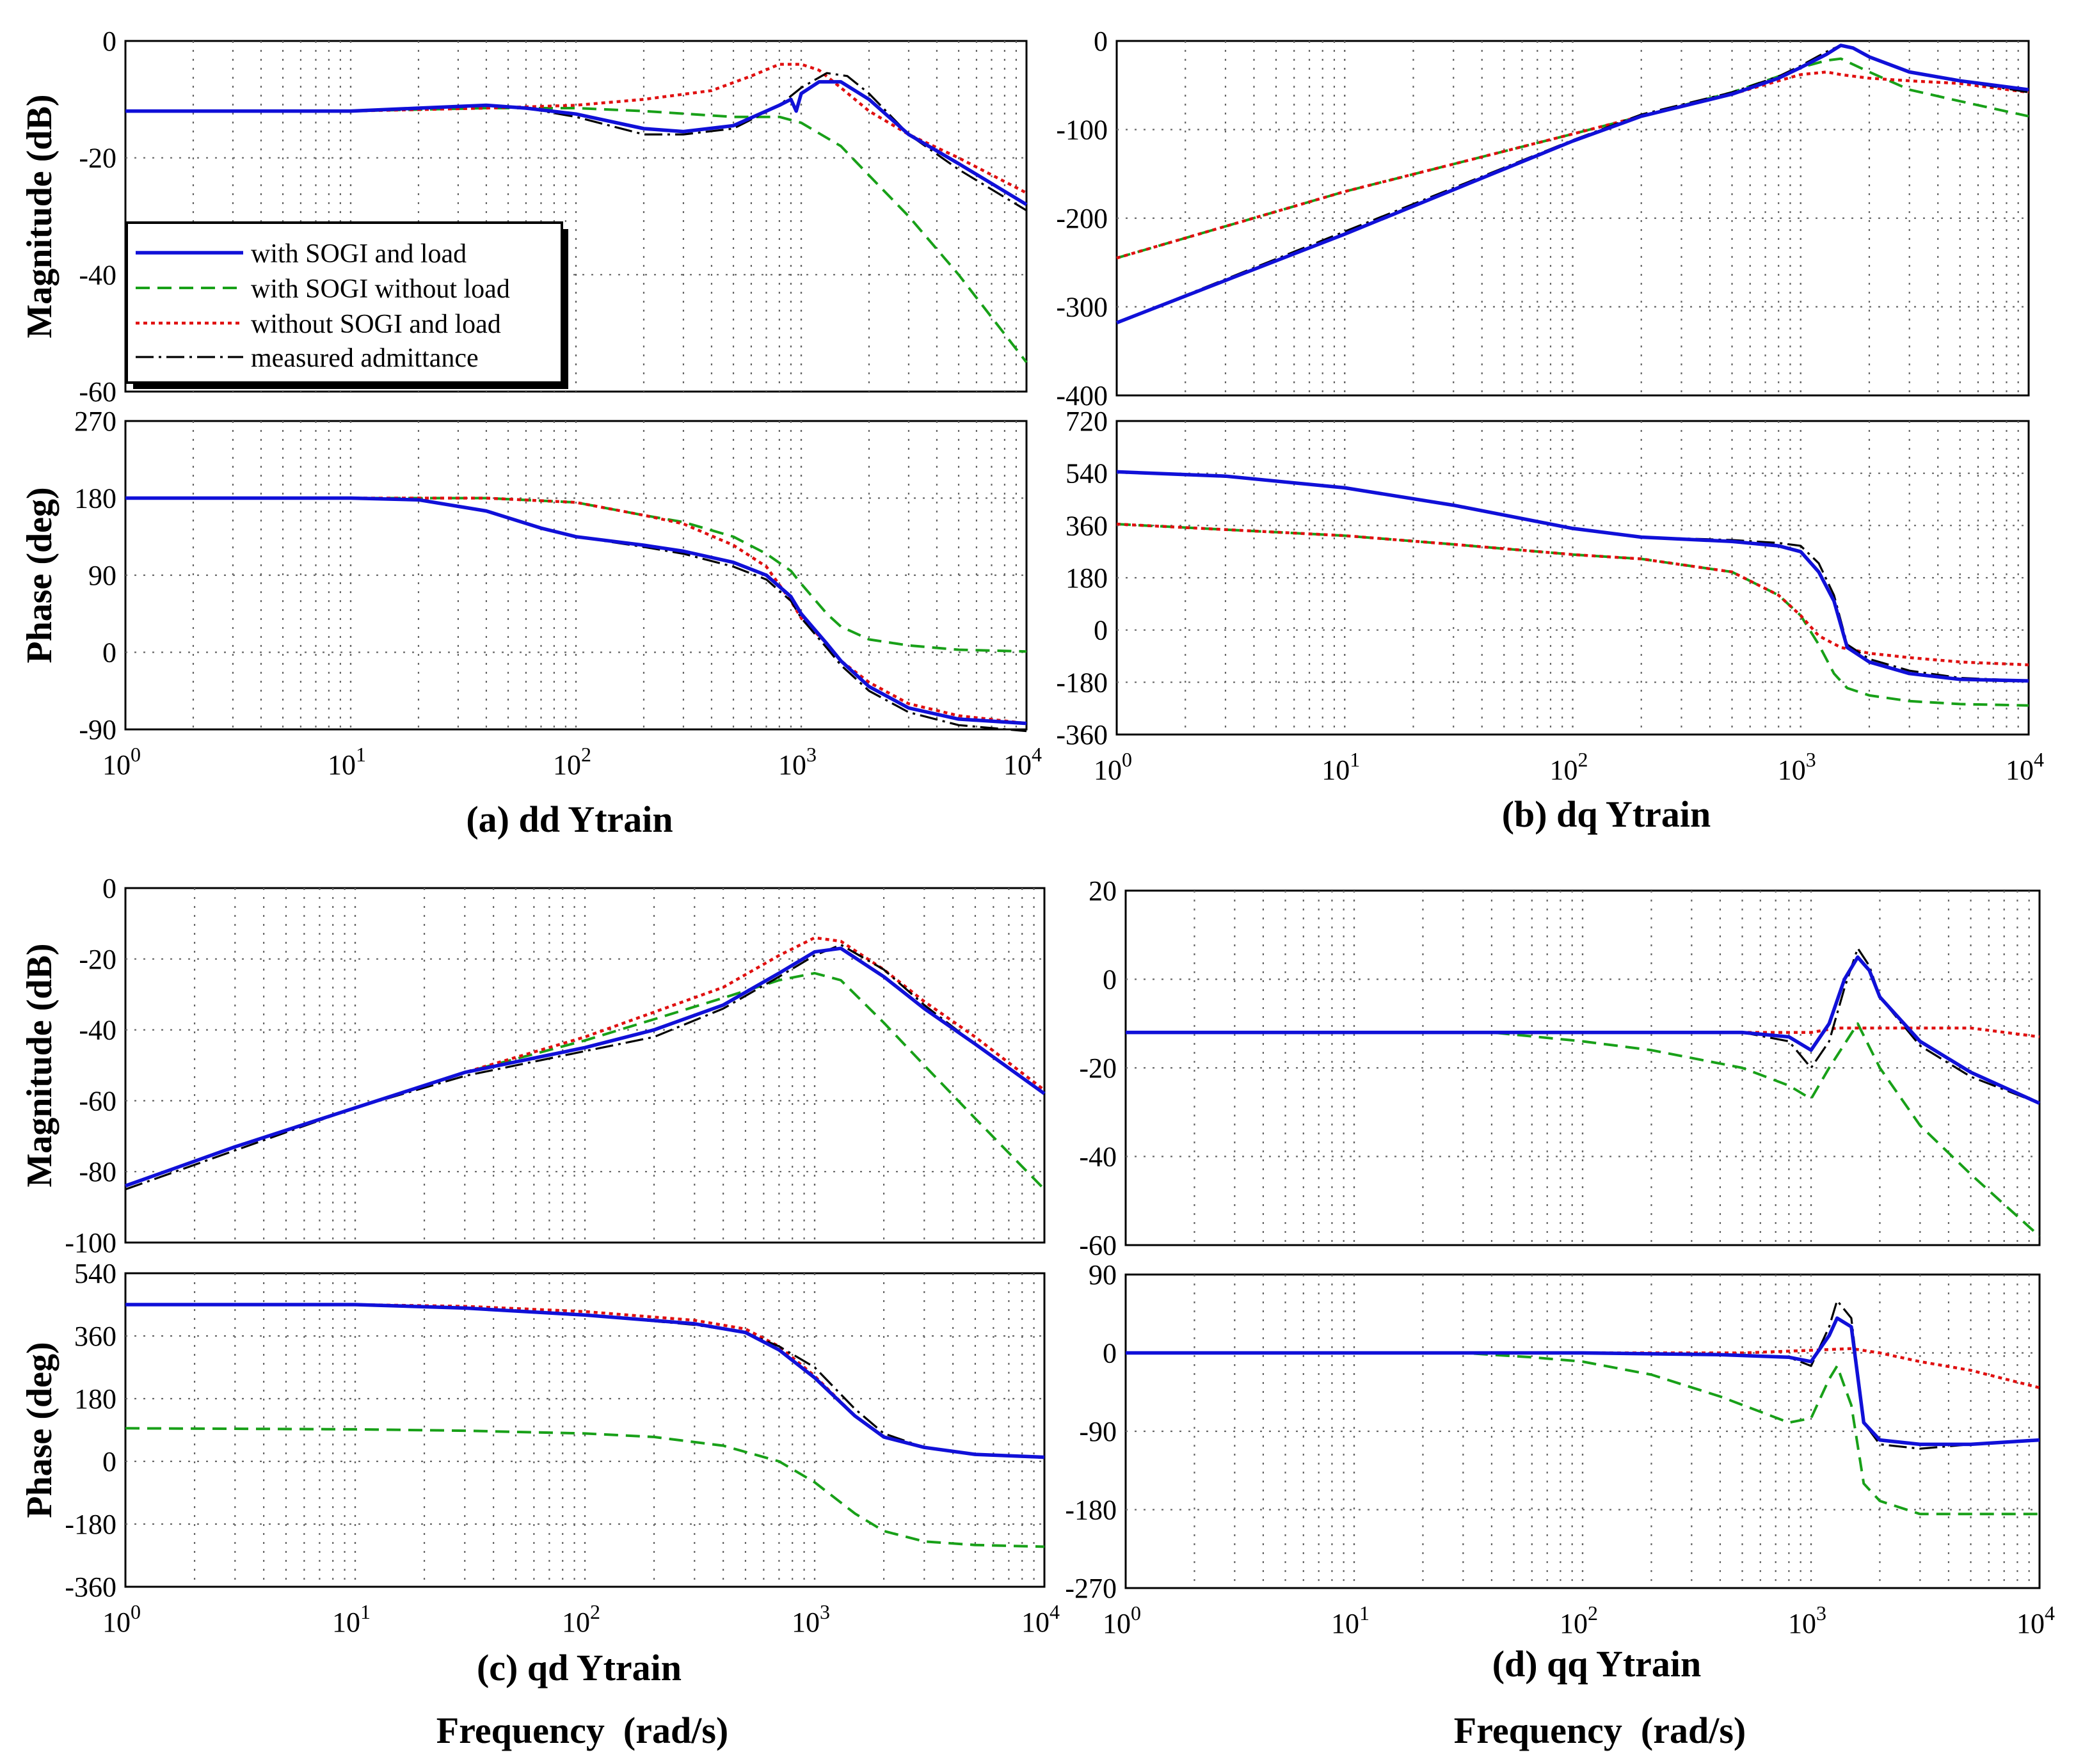 Image resolution: width=2076 pixels, height=1764 pixels. I want to click on xtick-label-dq: 10¹, so click(1340, 767).